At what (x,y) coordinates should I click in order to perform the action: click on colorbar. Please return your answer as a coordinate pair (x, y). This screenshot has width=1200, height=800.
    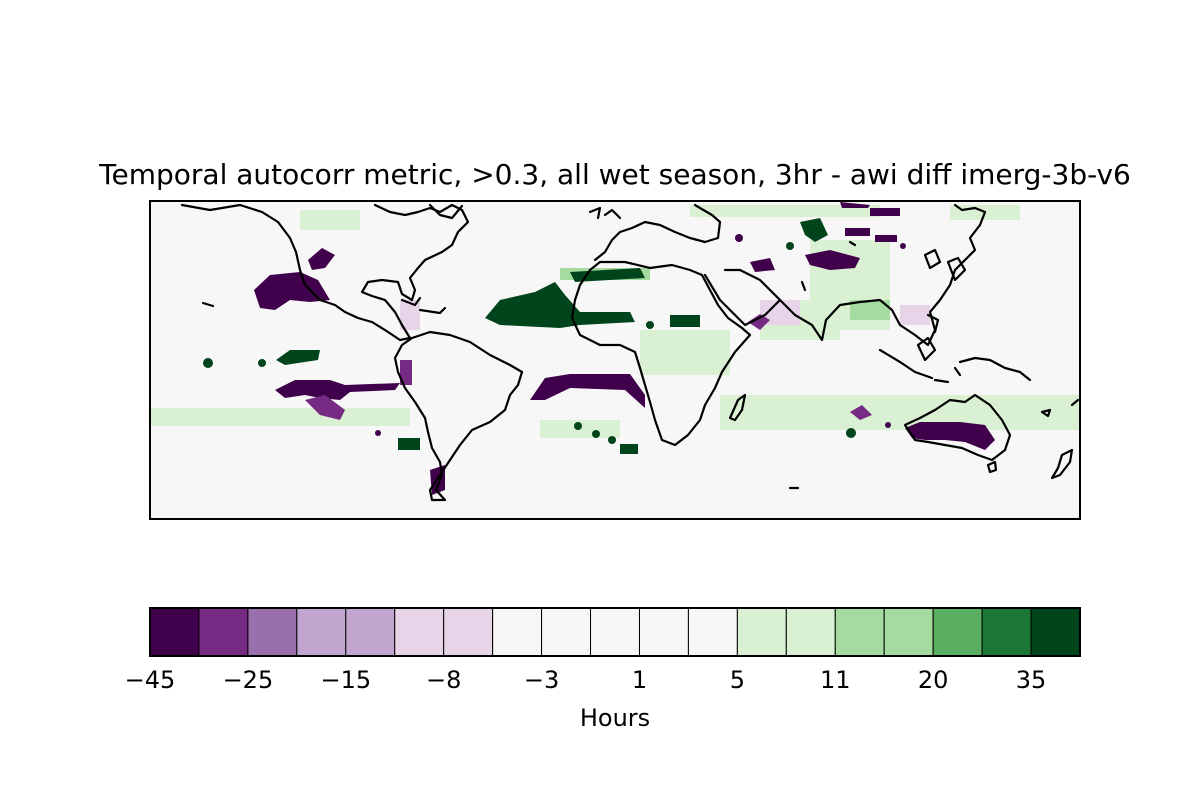
    Looking at the image, I should click on (615, 632).